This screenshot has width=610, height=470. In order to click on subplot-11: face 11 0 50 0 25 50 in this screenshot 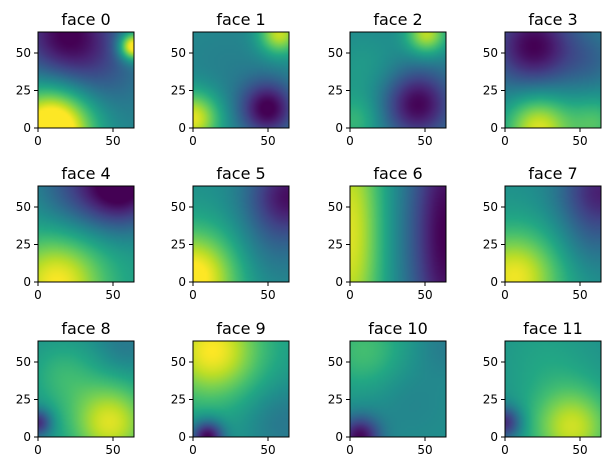, I will do `click(542, 388)`.